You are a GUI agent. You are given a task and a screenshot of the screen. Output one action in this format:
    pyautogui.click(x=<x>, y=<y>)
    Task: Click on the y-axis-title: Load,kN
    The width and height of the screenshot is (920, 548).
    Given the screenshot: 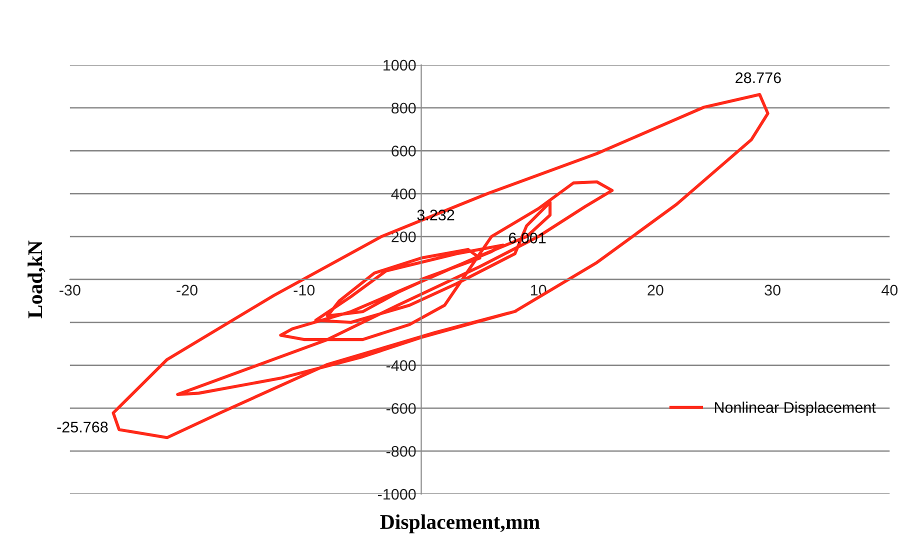 What is the action you would take?
    pyautogui.click(x=37, y=279)
    